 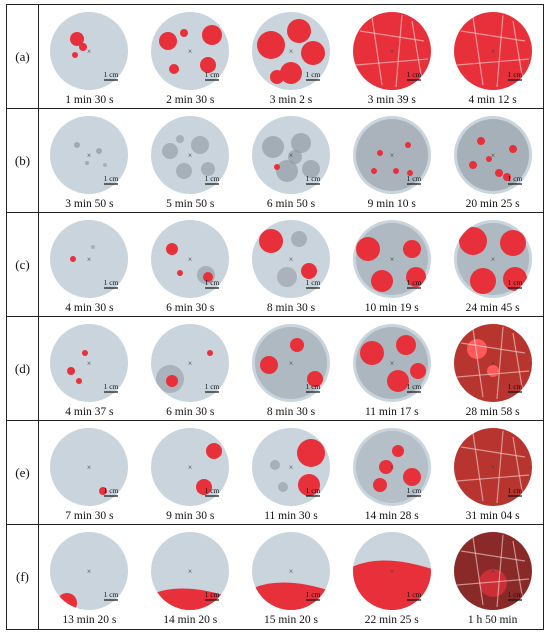 What do you see at coordinates (391, 516) in the screenshot?
I see `time-caption: 14 min 28 s` at bounding box center [391, 516].